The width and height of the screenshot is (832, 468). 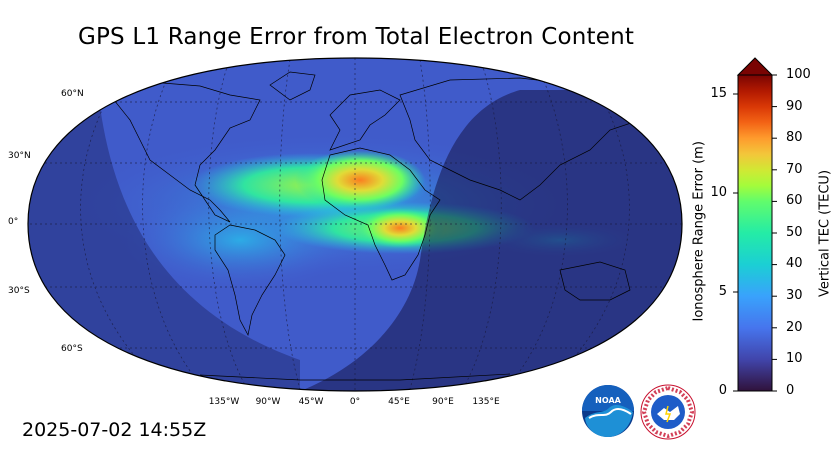 I want to click on cb-right-tick-100: 100, so click(x=798, y=74).